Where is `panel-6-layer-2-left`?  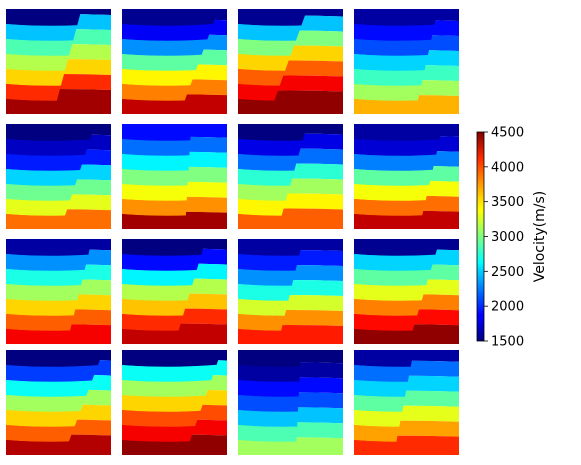 panel-6-layer-2-left is located at coordinates (157, 147).